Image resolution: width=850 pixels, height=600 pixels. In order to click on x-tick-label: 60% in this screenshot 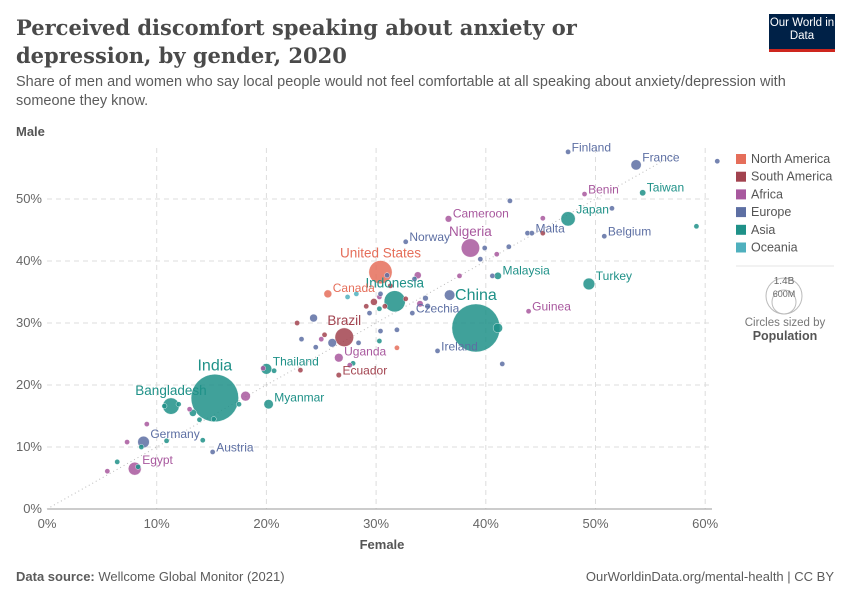, I will do `click(705, 523)`.